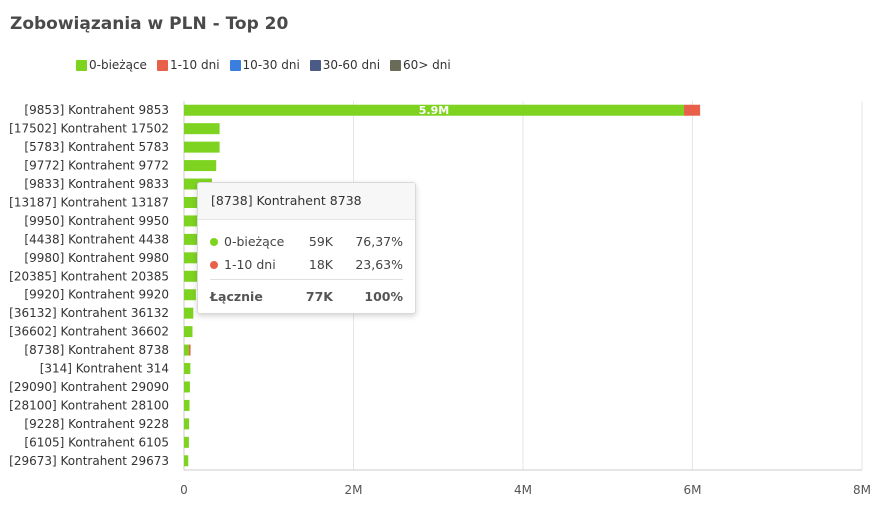 The width and height of the screenshot is (881, 511). What do you see at coordinates (250, 264) in the screenshot?
I see `tooltip-row-label: 1-10 dni` at bounding box center [250, 264].